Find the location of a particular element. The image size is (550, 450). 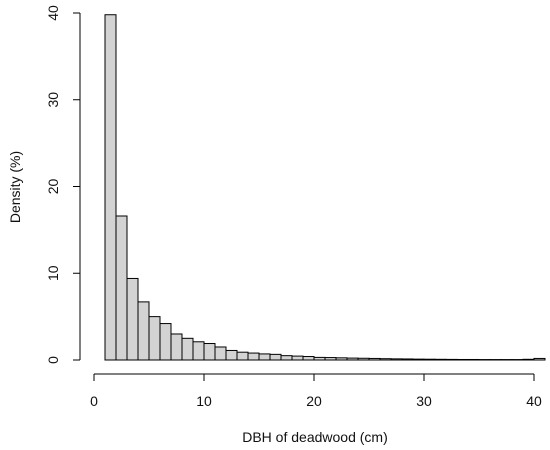

x-tick-label-2: 20 is located at coordinates (314, 401).